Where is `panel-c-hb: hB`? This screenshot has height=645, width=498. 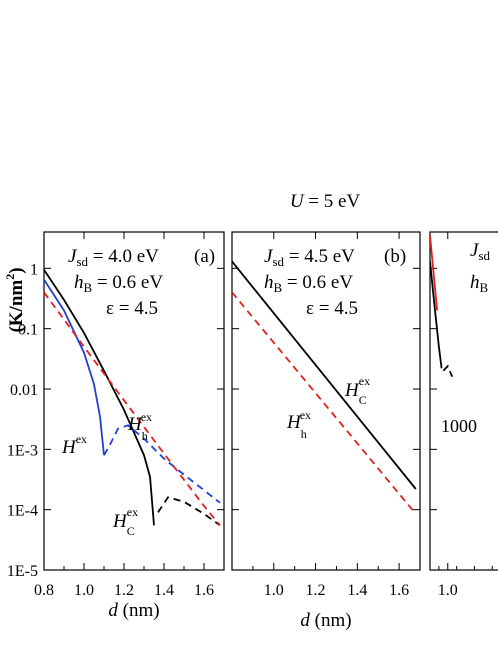 panel-c-hb: hB is located at coordinates (479, 283).